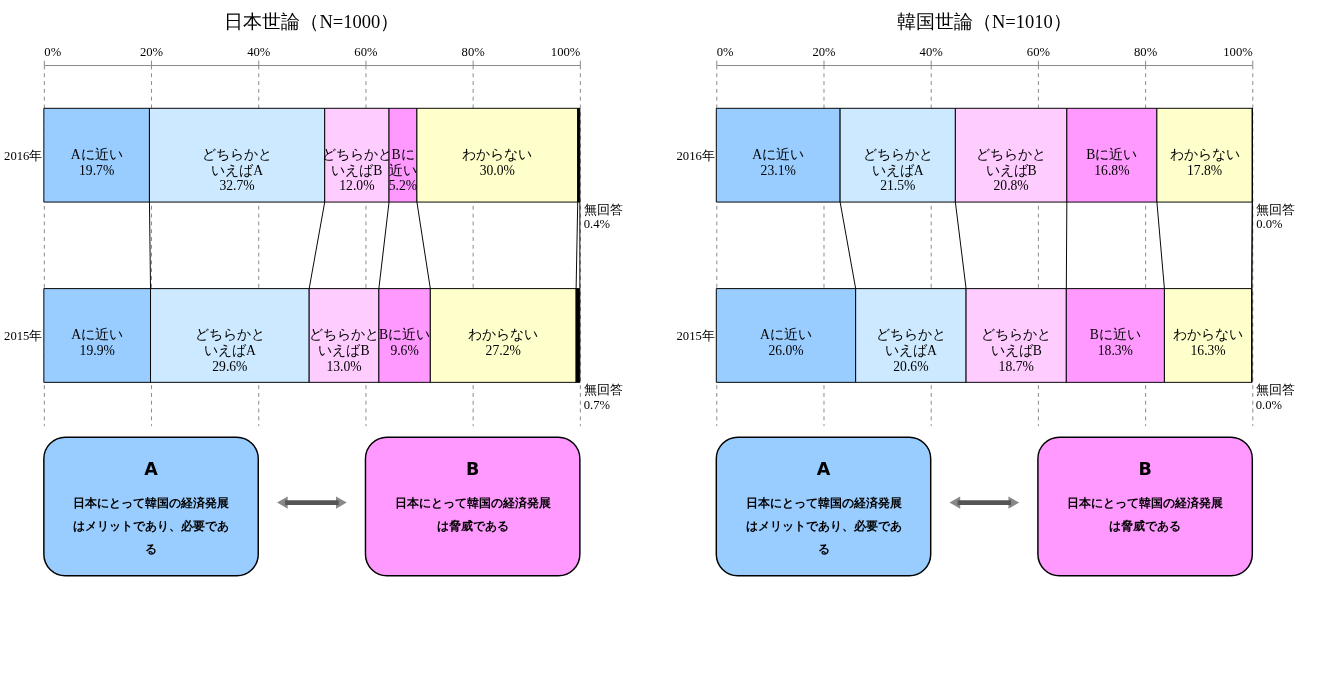 The image size is (1341, 673). Describe the element at coordinates (97, 350) in the screenshot. I see `data-label: 19.9%` at that location.